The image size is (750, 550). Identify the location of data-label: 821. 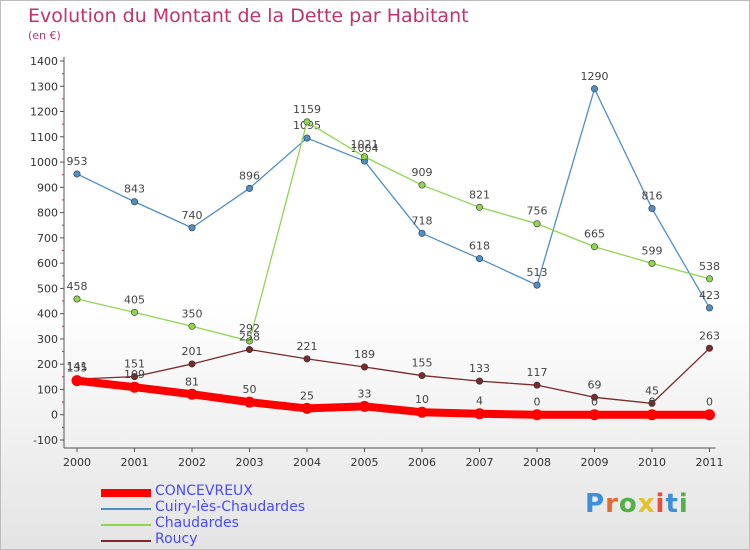
(479, 194).